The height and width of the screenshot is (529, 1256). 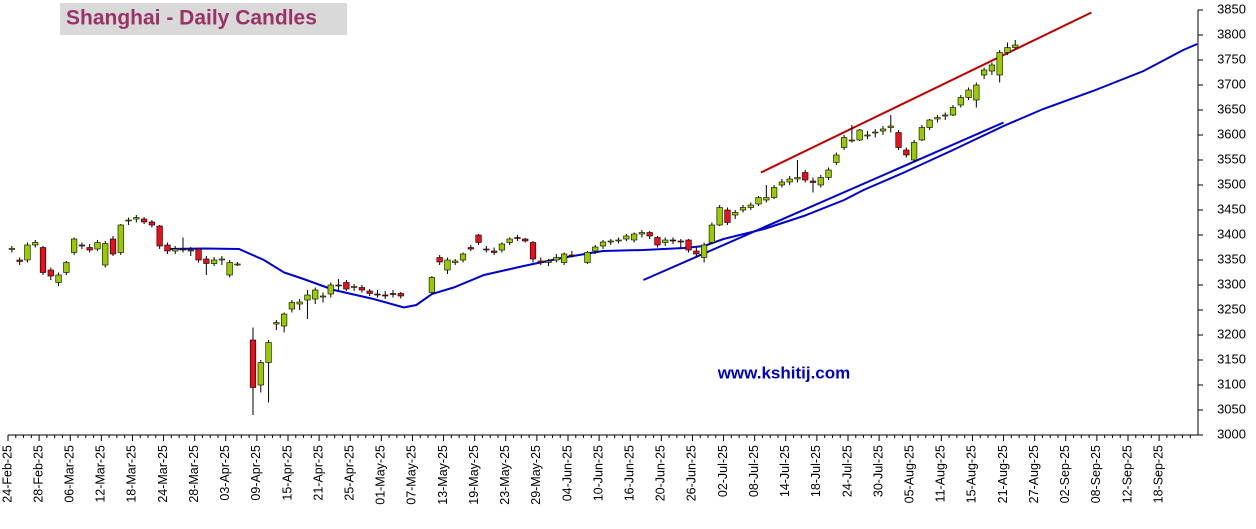 I want to click on x-tick-label: 14-Jul-25, so click(x=785, y=471).